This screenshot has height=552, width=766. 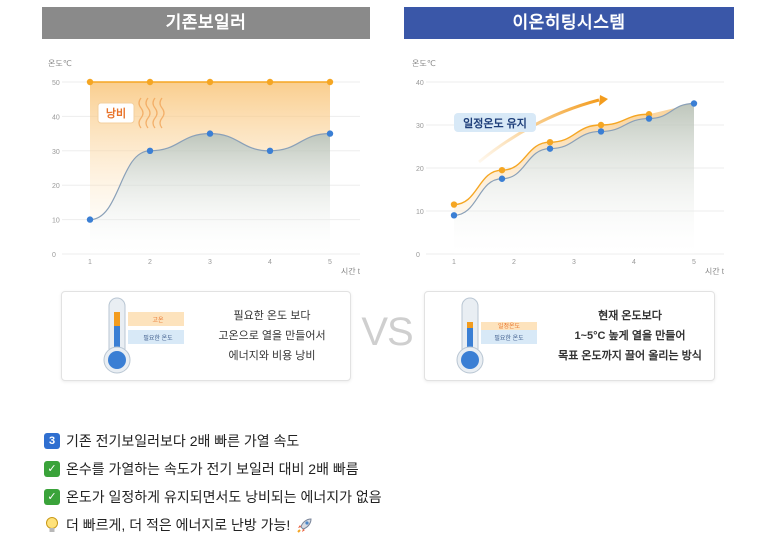 I want to click on vs-label: VS, so click(x=387, y=332).